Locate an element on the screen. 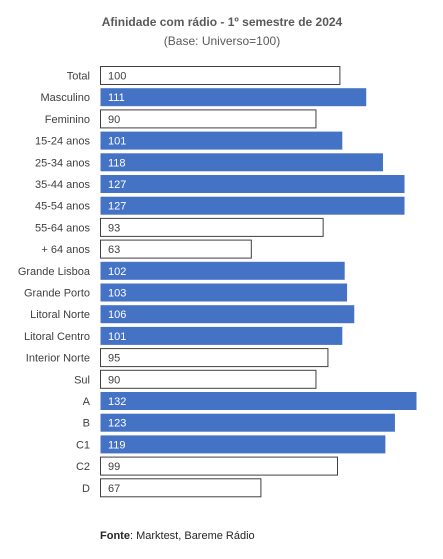  value-label-7: 93 is located at coordinates (114, 228).